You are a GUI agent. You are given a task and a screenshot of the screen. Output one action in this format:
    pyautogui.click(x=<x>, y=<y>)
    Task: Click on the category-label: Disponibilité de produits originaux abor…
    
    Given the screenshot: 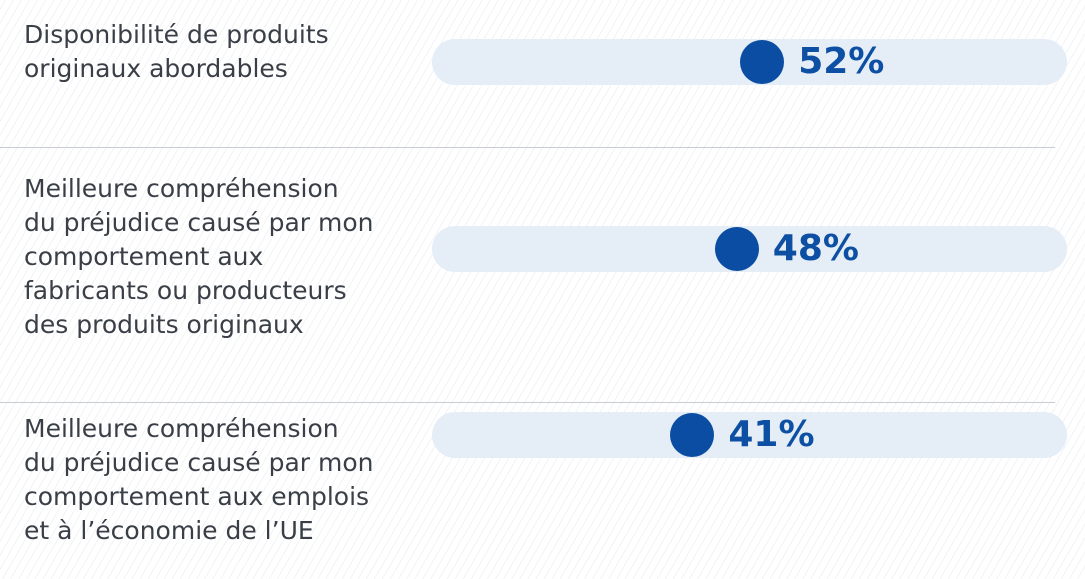 What is the action you would take?
    pyautogui.click(x=176, y=51)
    